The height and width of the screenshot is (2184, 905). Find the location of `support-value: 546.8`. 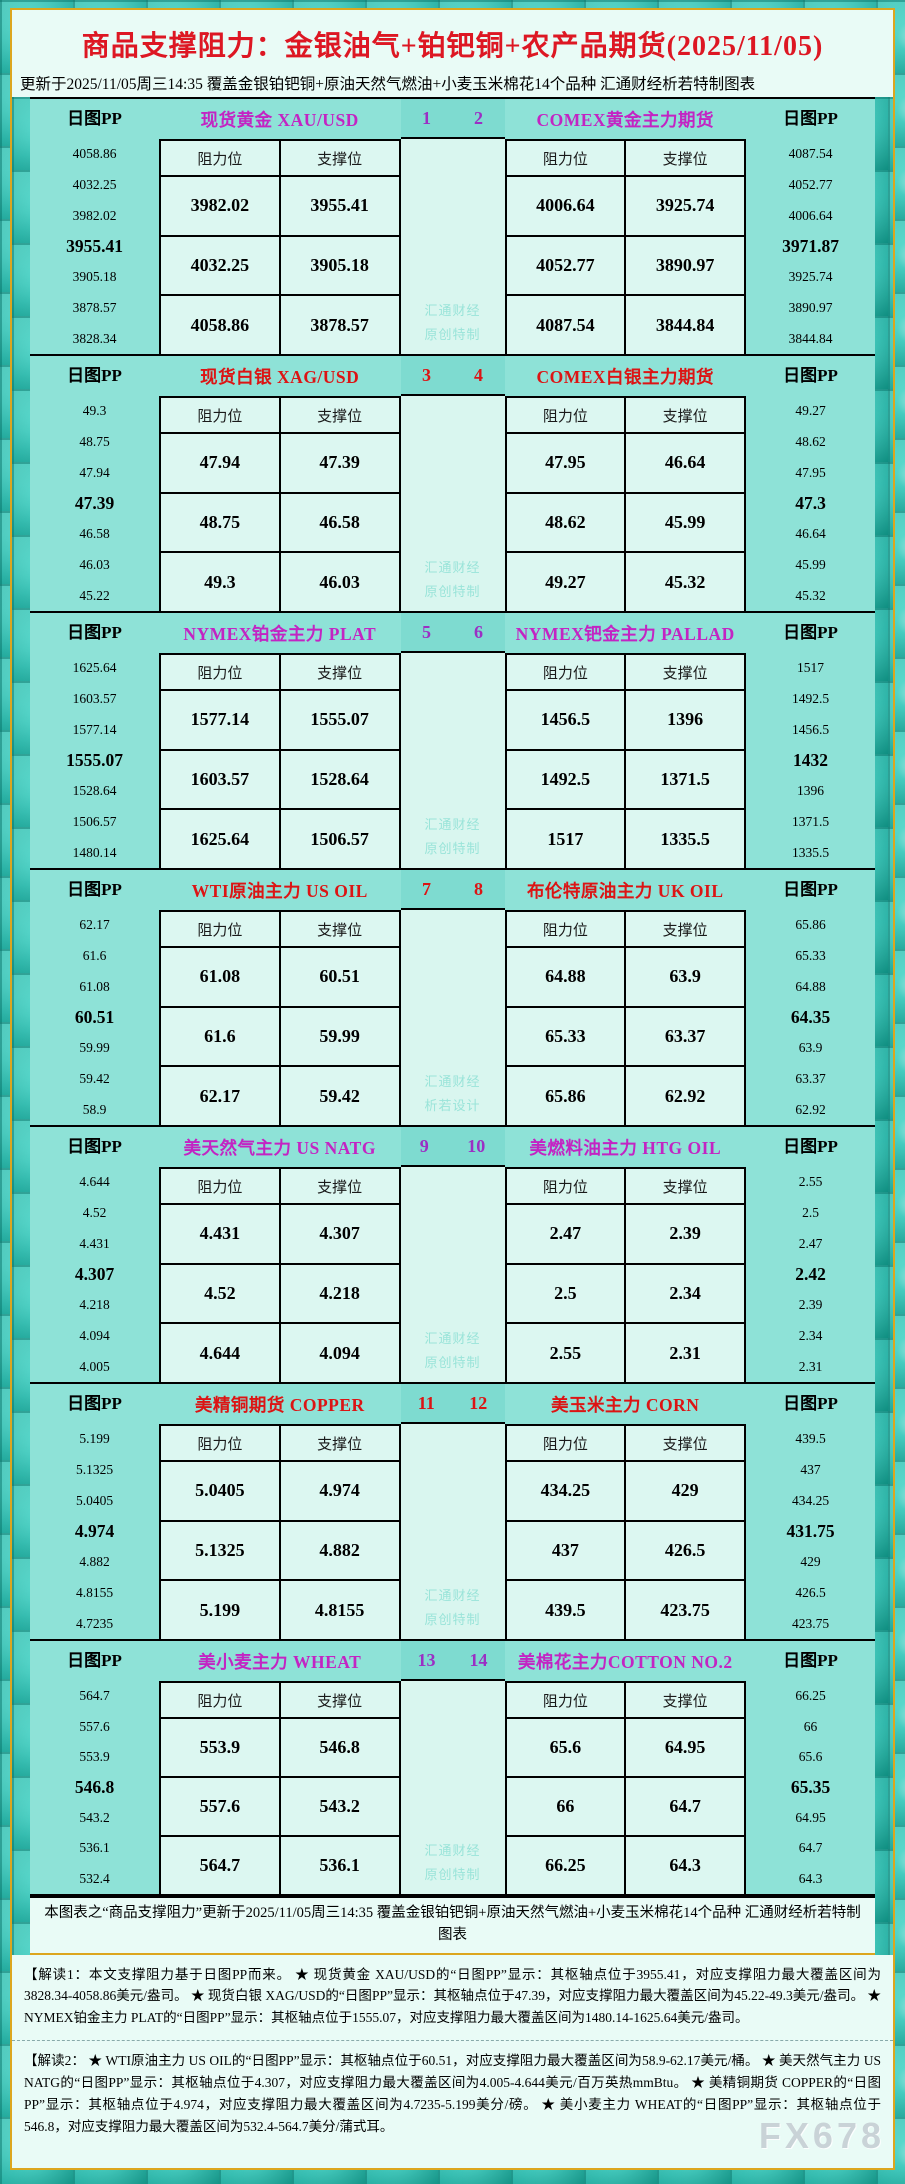

support-value: 546.8 is located at coordinates (339, 1747).